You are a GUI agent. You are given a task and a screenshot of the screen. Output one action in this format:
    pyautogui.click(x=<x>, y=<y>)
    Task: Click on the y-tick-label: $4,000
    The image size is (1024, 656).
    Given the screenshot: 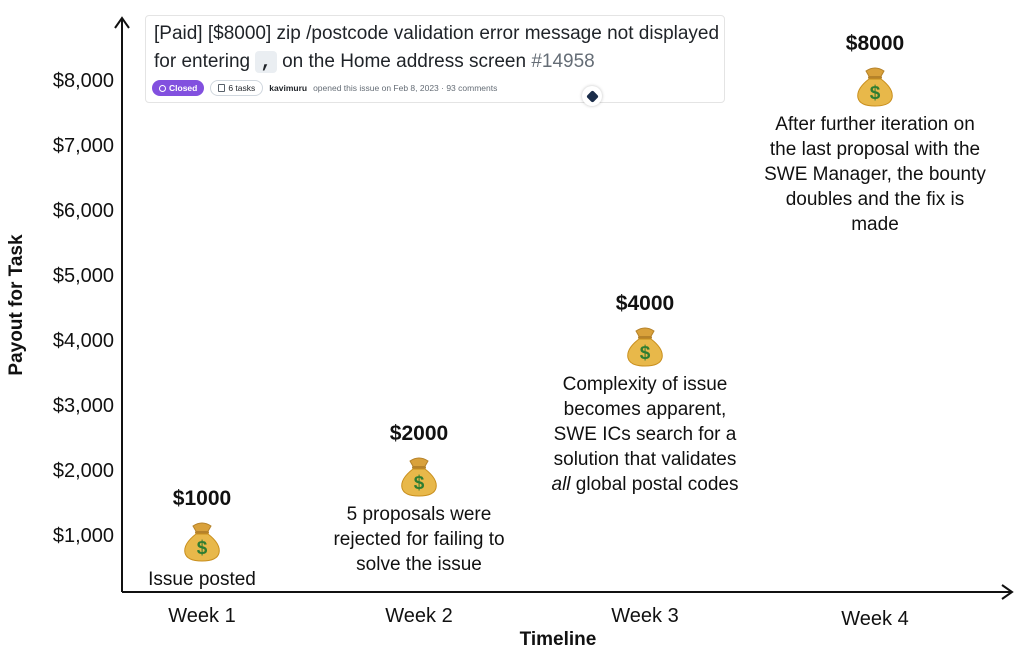 What is the action you would take?
    pyautogui.click(x=83, y=341)
    